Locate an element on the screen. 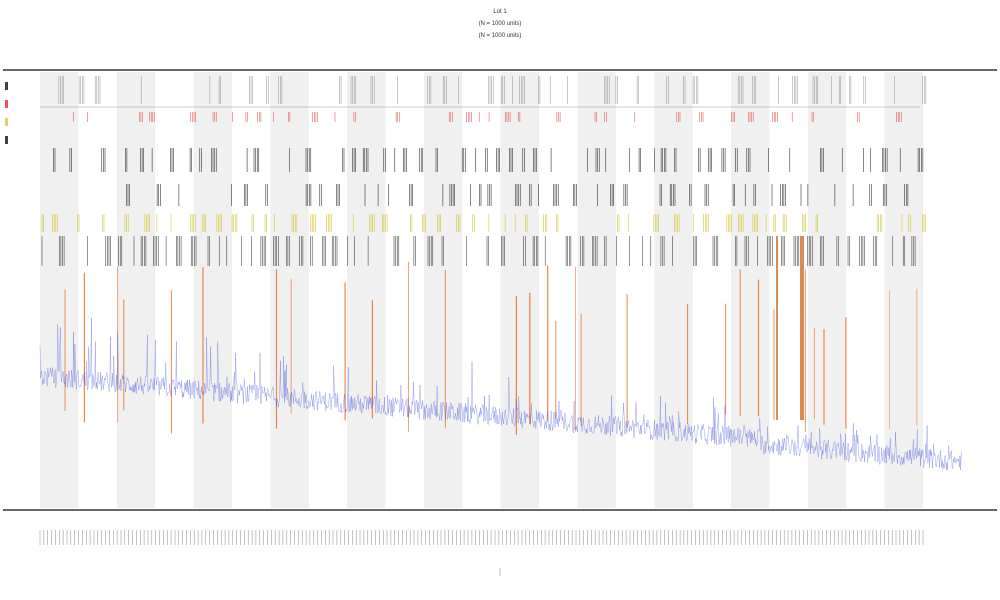 This screenshot has height=600, width=1000. red-marker-track is located at coordinates (487, 117).